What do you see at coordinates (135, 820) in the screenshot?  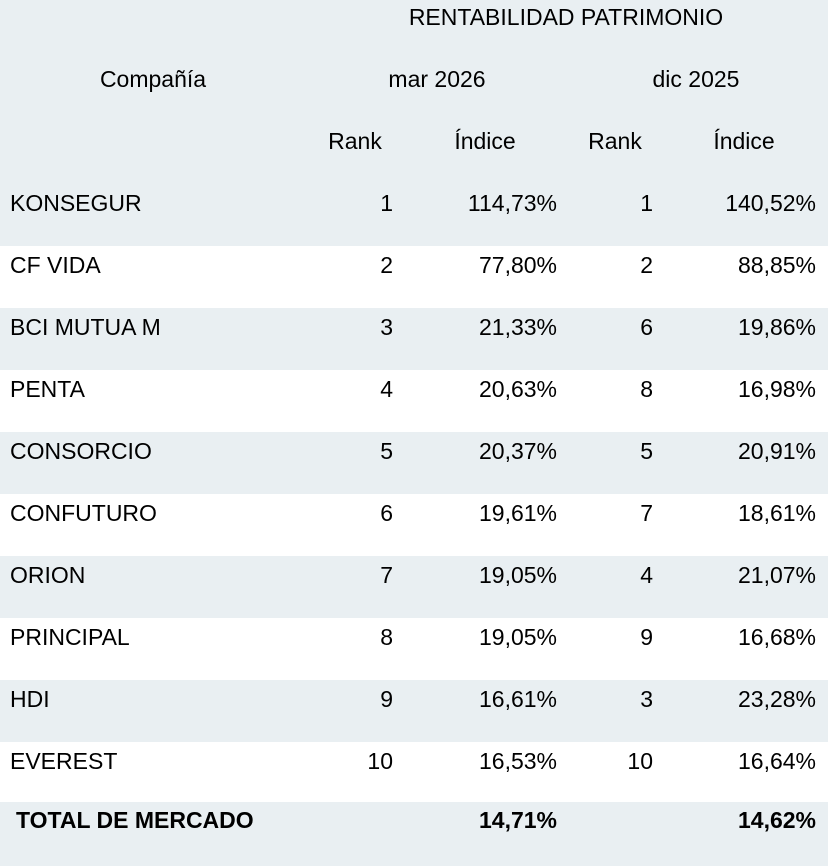 I see `total-label: TOTAL DE MERCADO` at bounding box center [135, 820].